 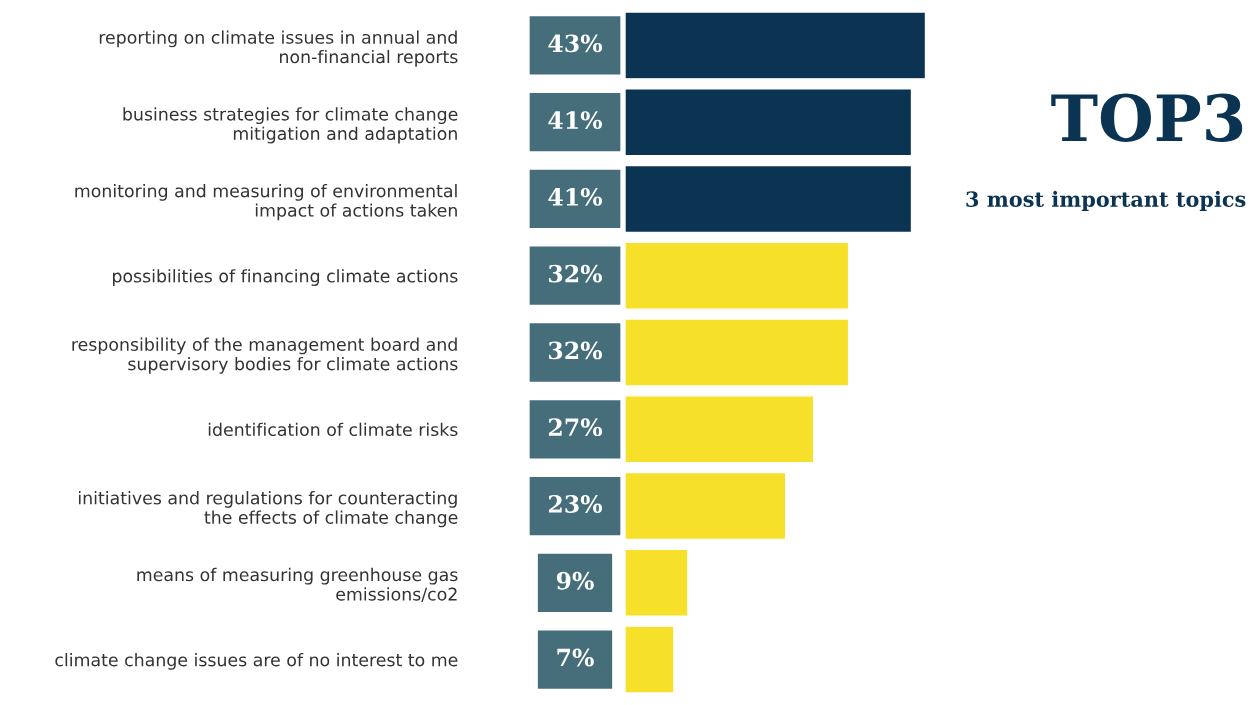 I want to click on data-label: 7%, so click(x=575, y=657).